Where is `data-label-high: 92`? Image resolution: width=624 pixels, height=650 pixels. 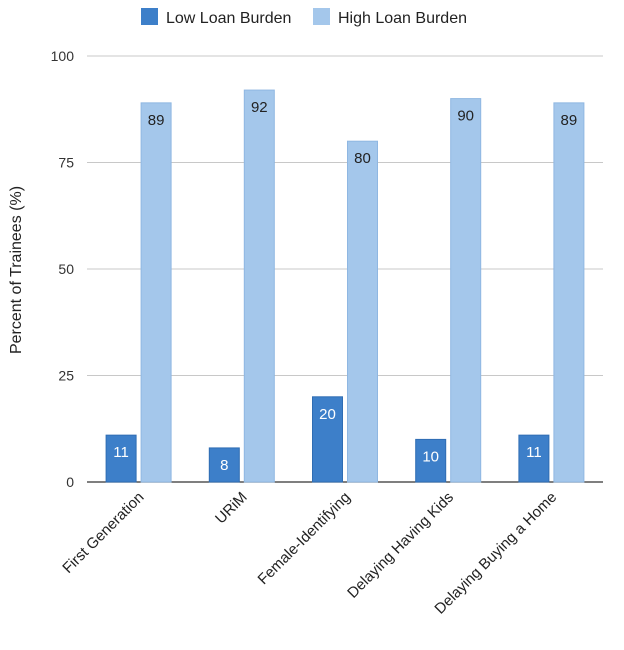 data-label-high: 92 is located at coordinates (259, 107).